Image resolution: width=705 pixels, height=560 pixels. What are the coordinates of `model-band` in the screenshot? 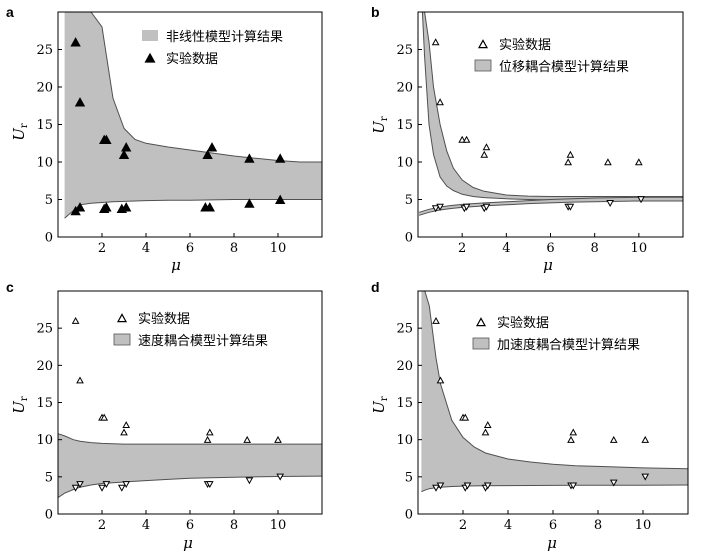 It's located at (554, 391).